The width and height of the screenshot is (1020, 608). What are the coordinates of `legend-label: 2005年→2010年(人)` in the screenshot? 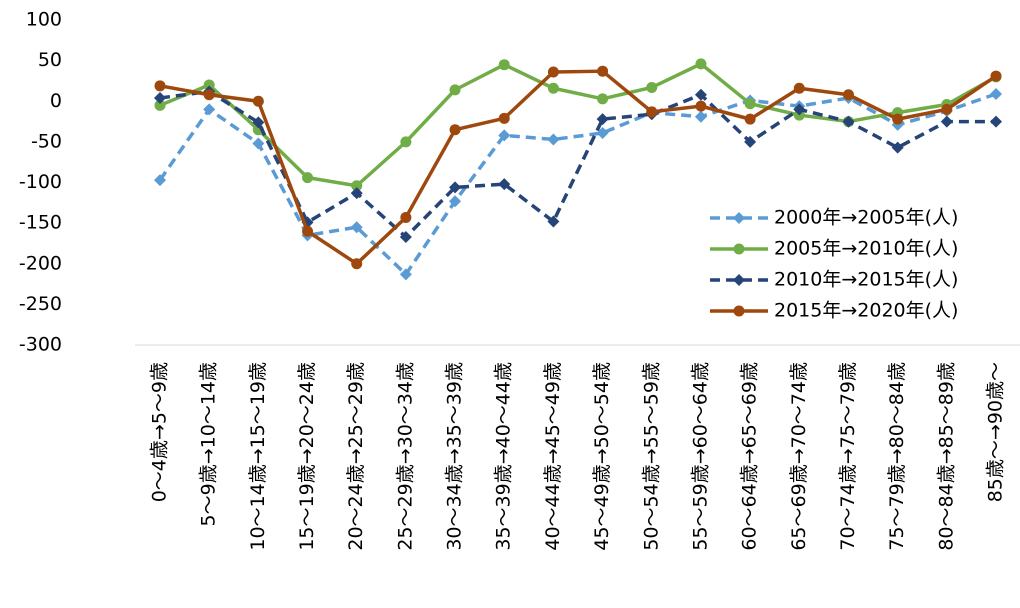 It's located at (866, 249).